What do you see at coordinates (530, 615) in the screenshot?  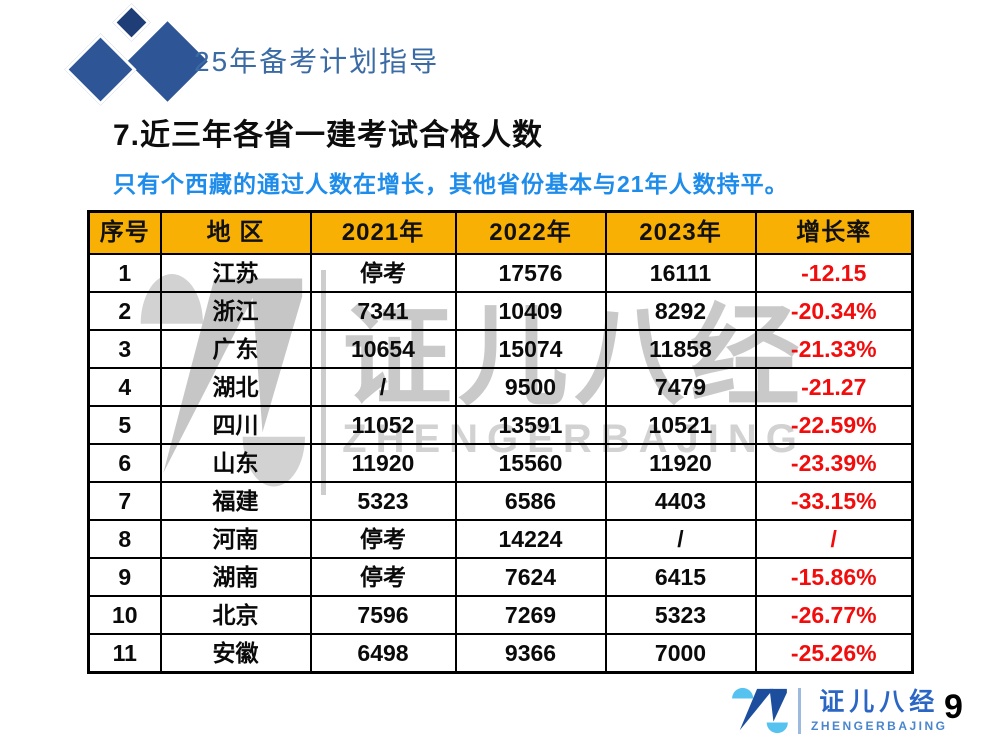 I see `cell-2022: 7269` at bounding box center [530, 615].